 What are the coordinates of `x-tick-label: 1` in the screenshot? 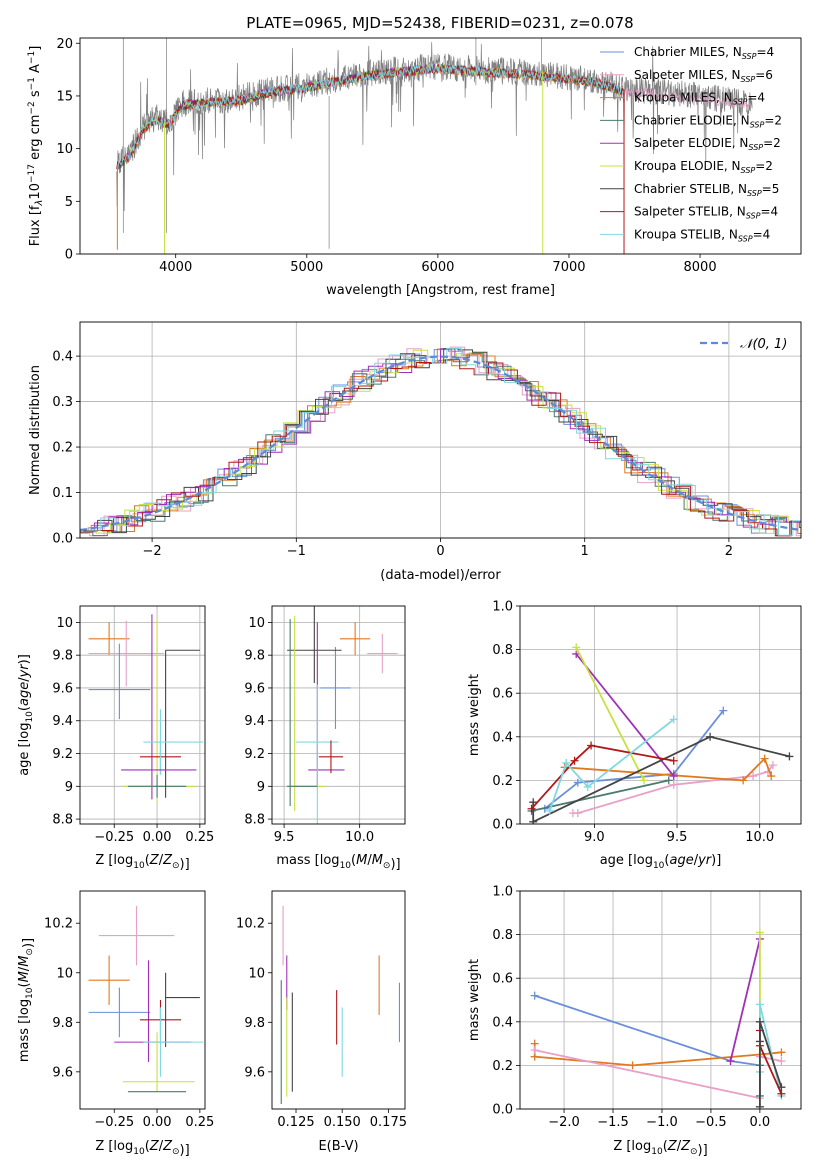 It's located at (585, 551).